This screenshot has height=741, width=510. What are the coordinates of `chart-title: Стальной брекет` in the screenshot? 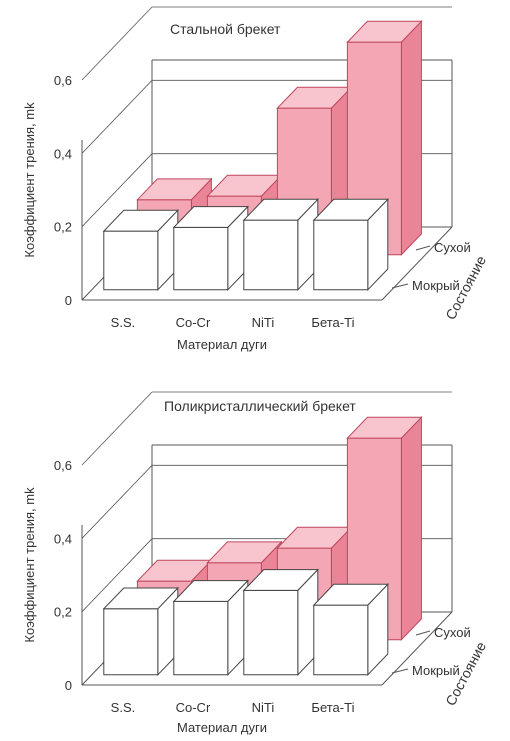 It's located at (225, 29).